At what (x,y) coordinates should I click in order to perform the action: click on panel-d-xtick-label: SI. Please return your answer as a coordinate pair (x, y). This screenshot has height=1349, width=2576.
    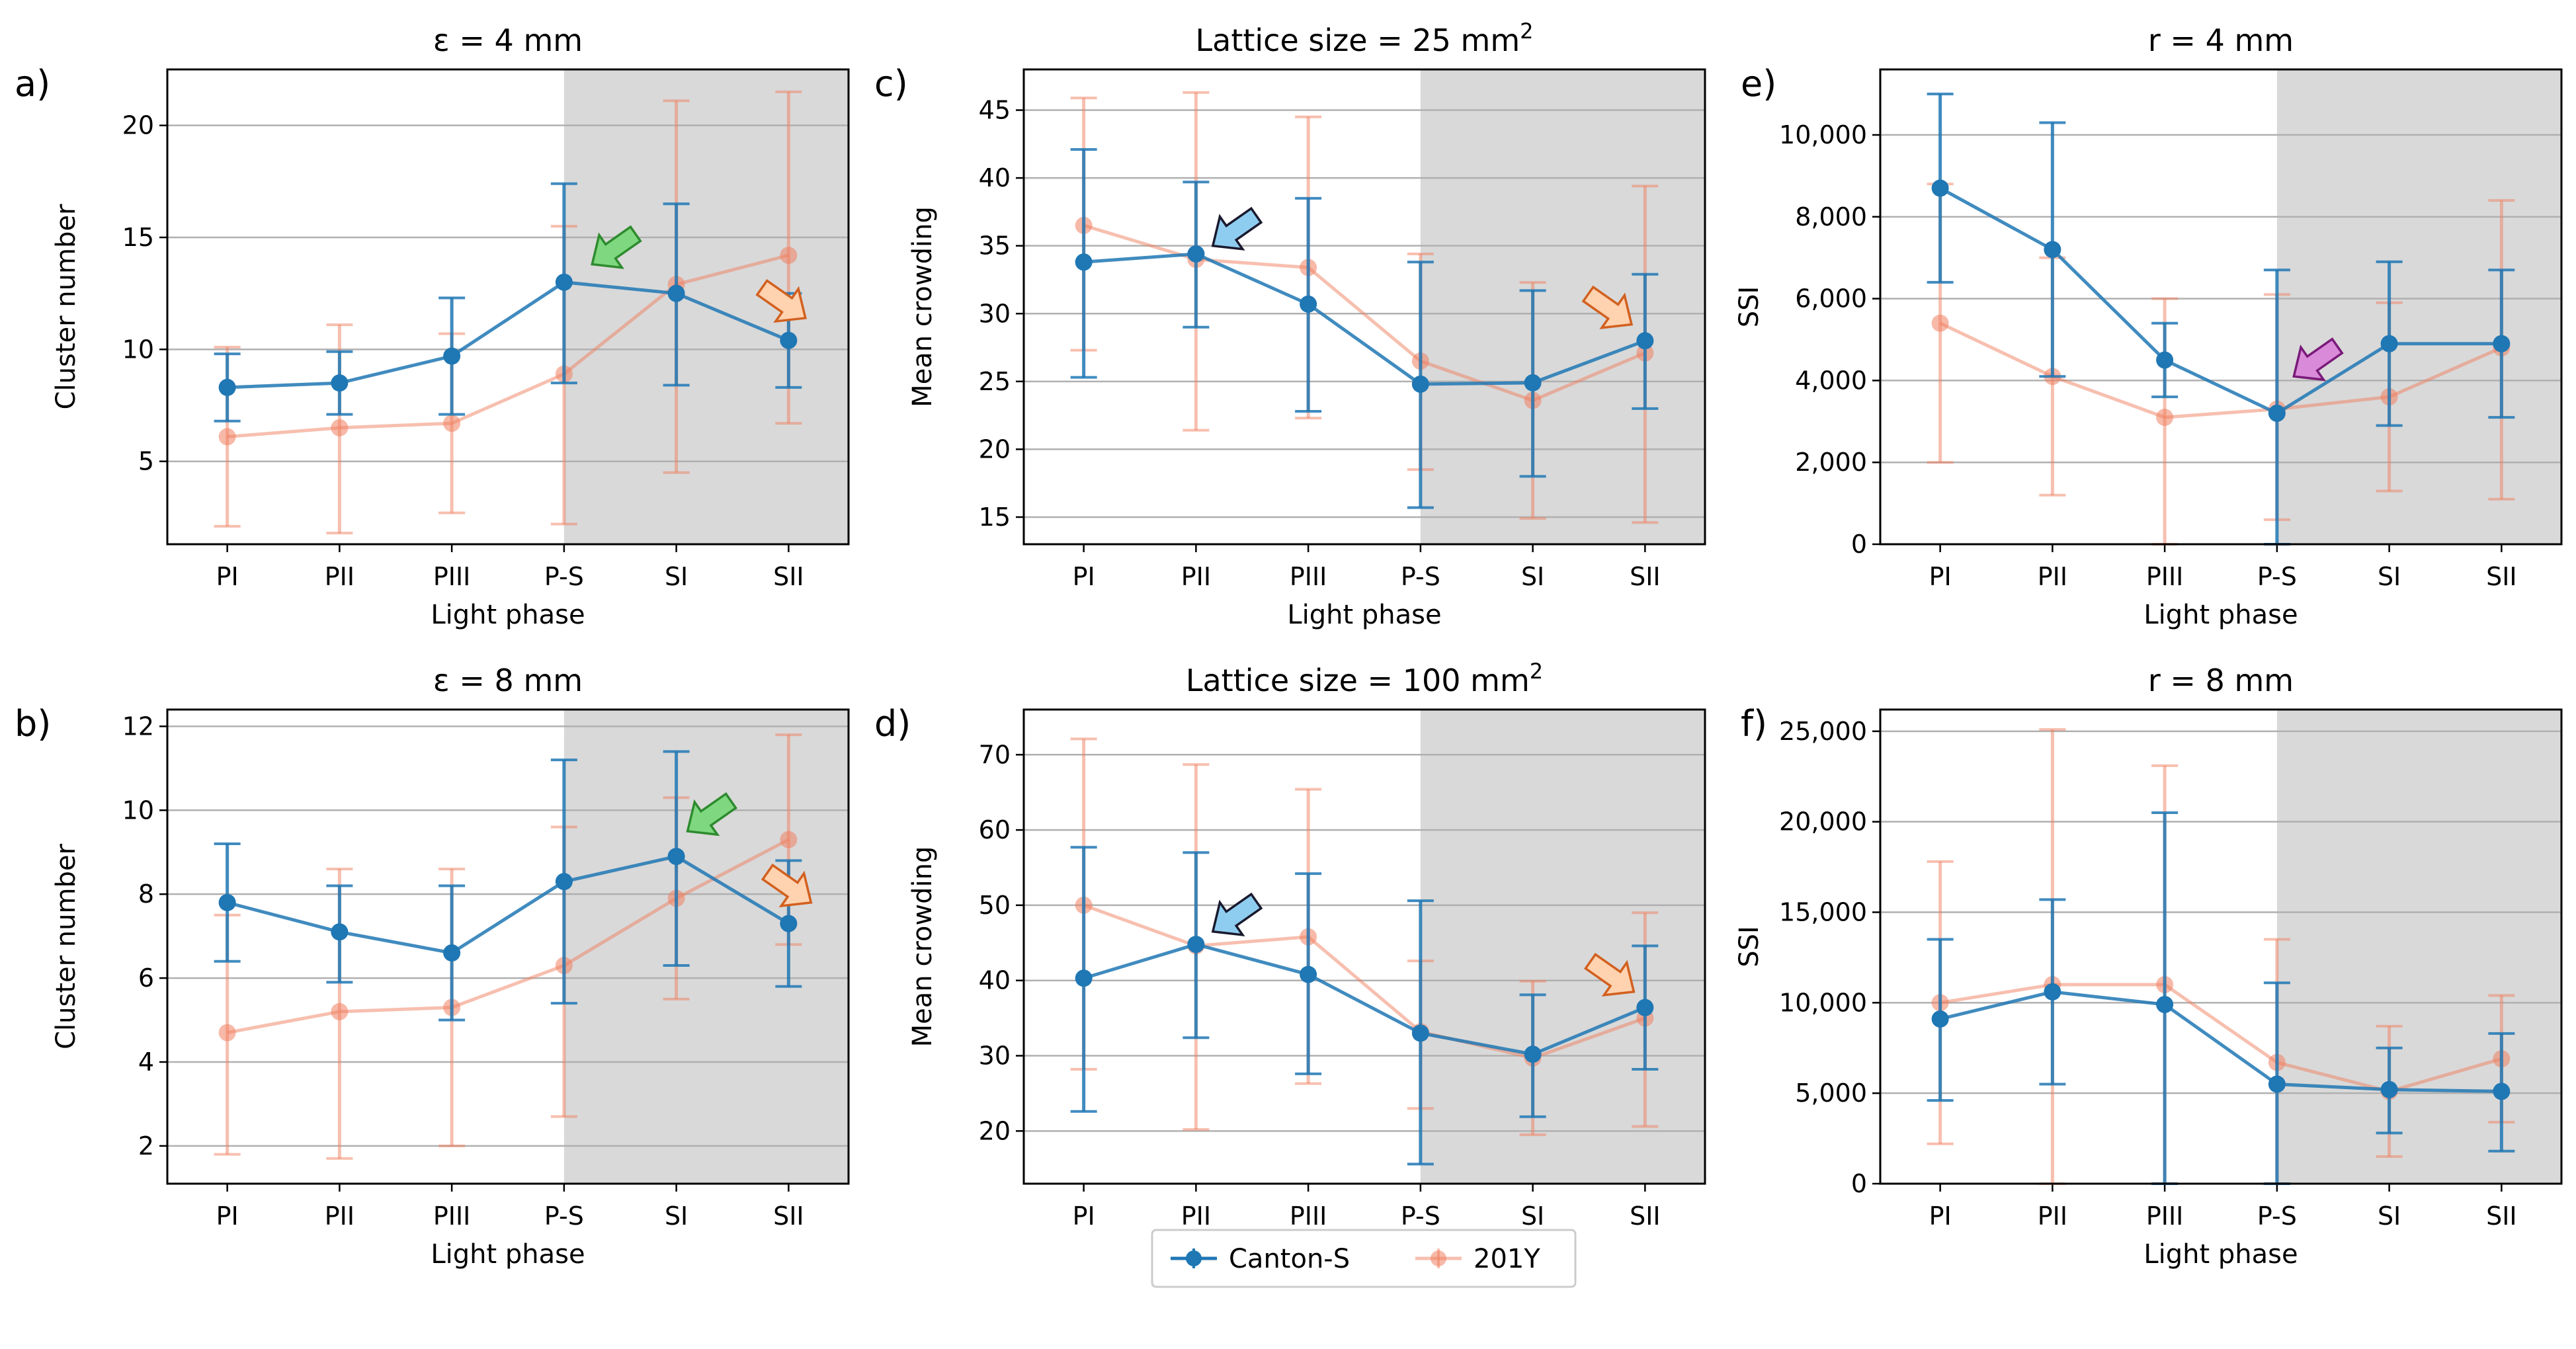
    Looking at the image, I should click on (1532, 1216).